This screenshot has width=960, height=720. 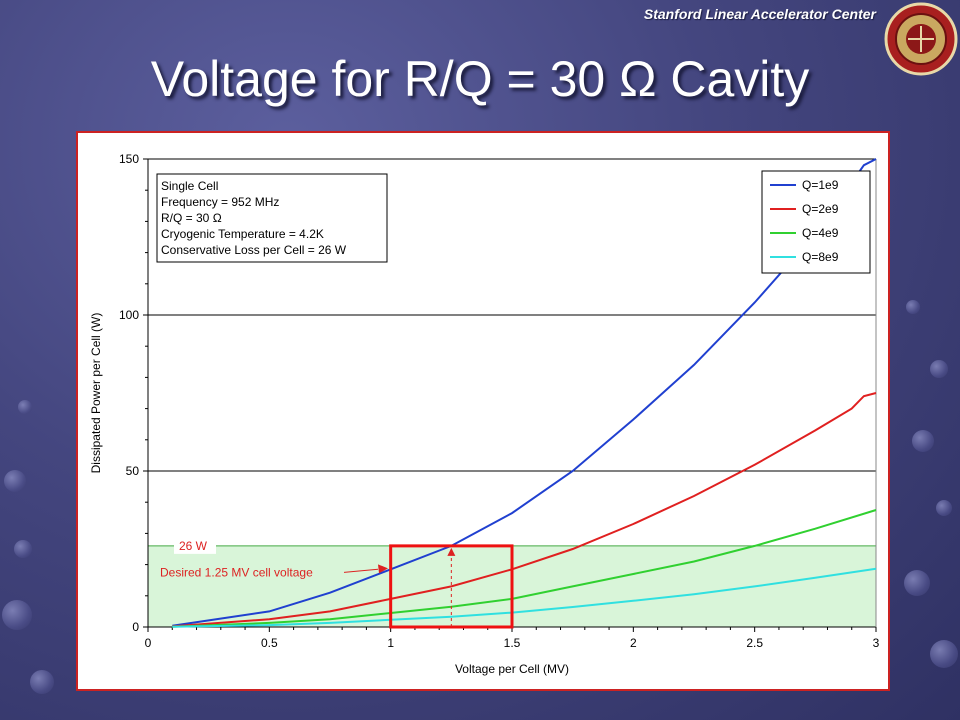 I want to click on slac-seal-logo, so click(x=921, y=39).